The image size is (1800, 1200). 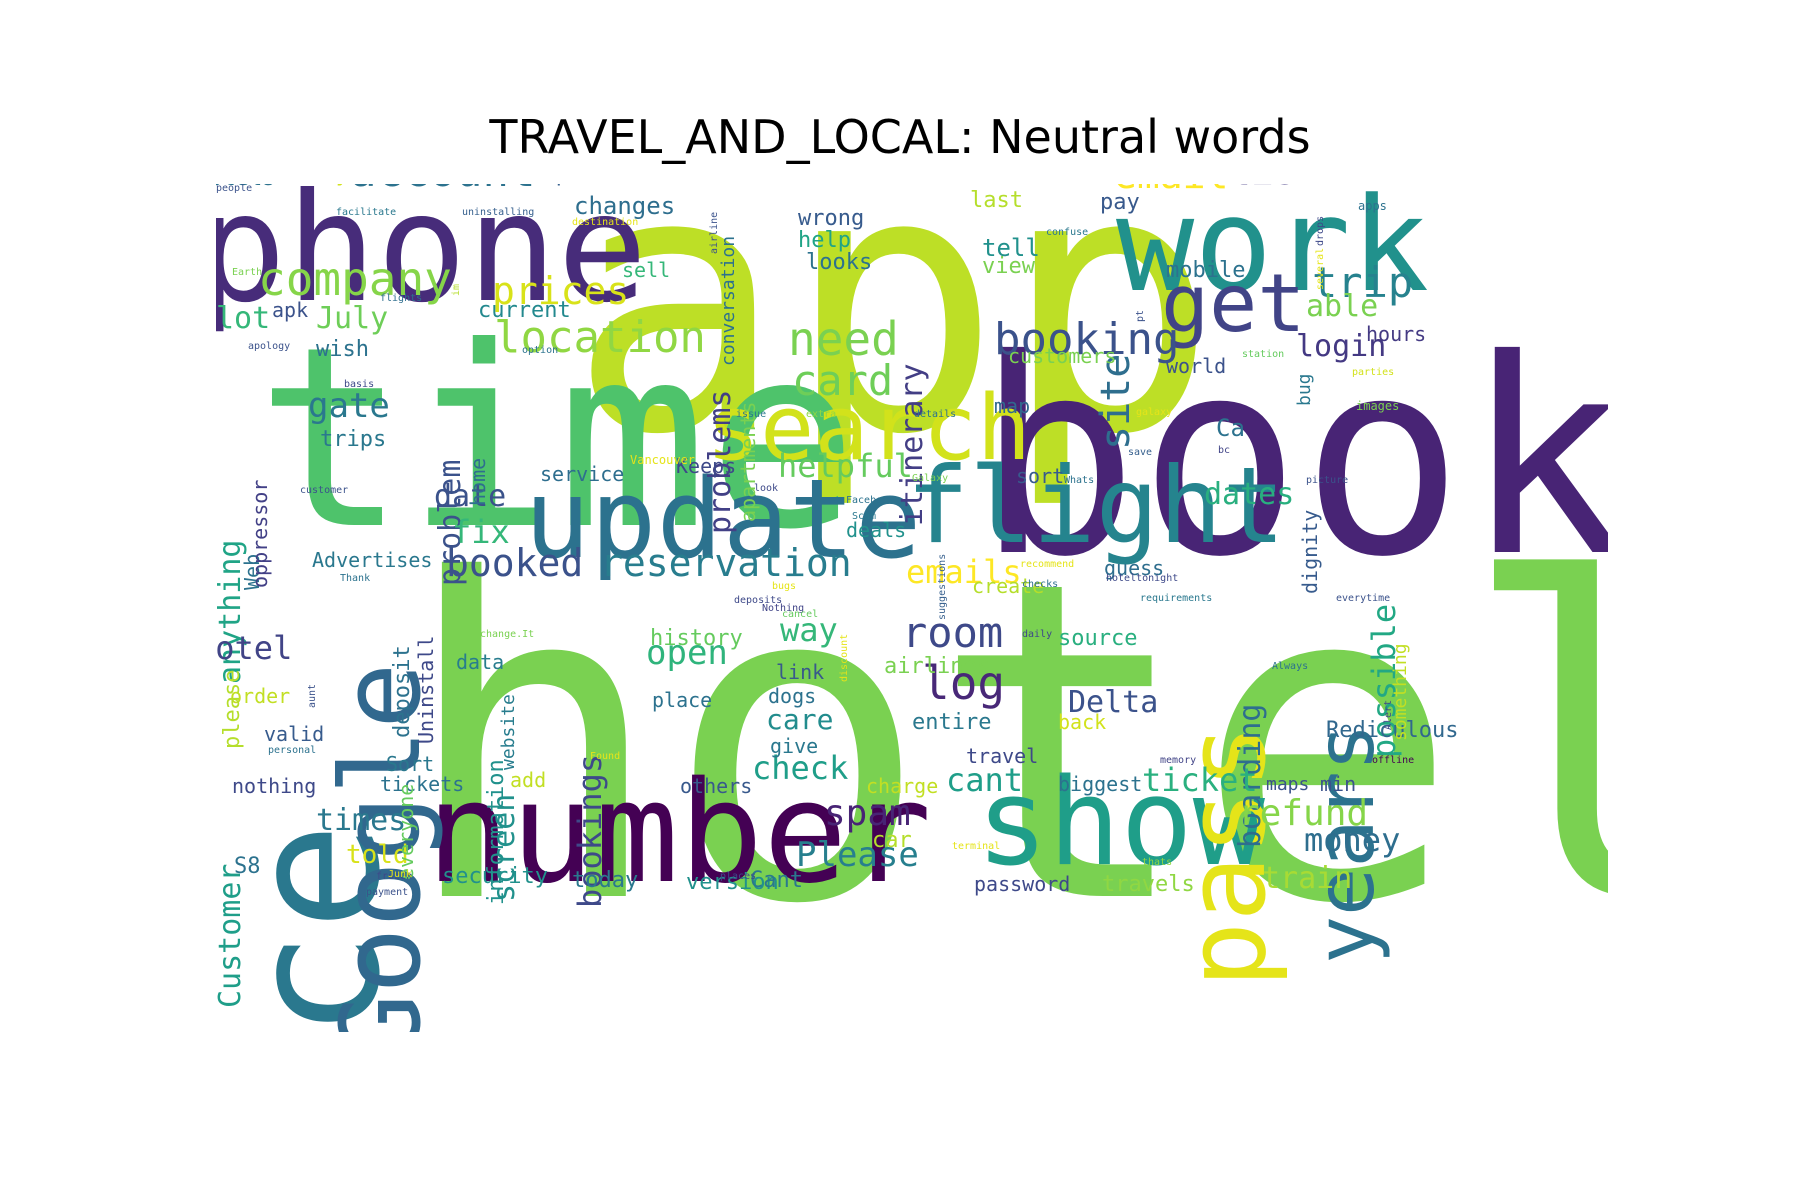 I want to click on cloud-word: frozen, so click(x=394, y=876).